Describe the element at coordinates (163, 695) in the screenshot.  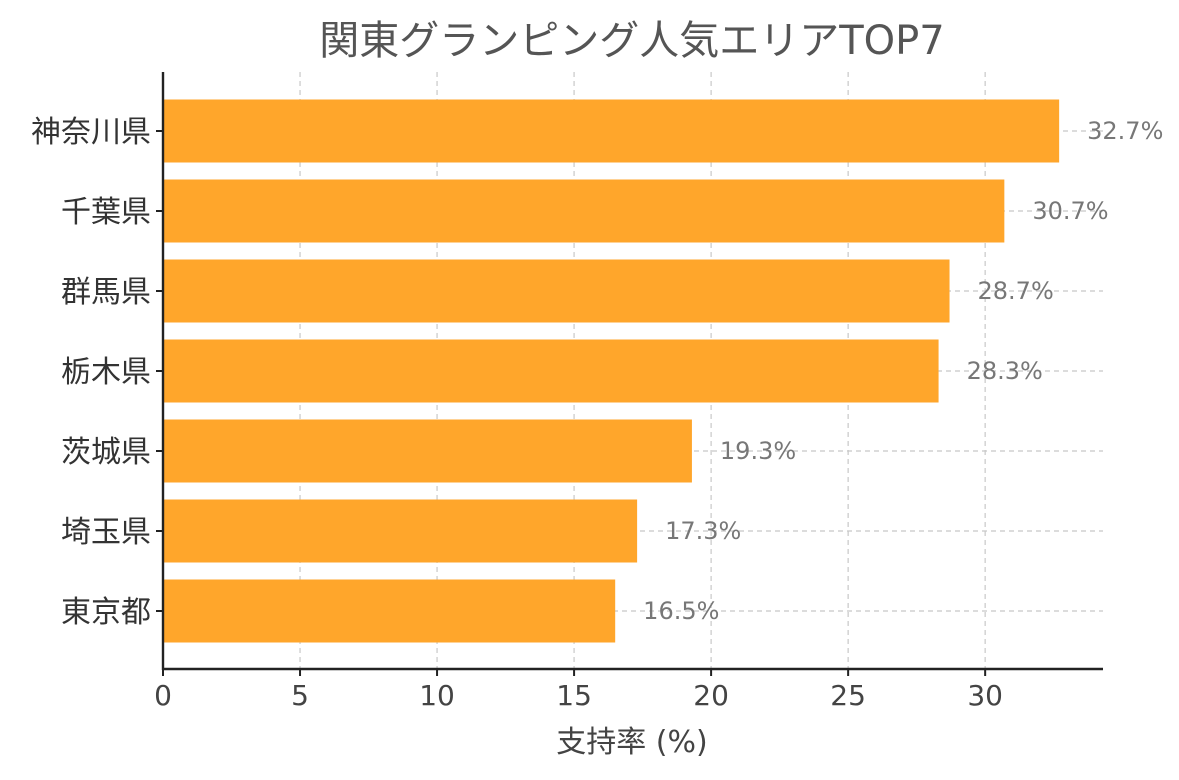
I see `x-tick-label: 0` at that location.